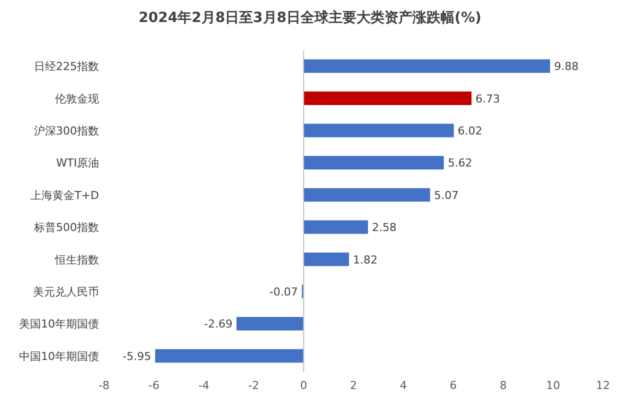  What do you see at coordinates (353, 385) in the screenshot?
I see `x-tick-label: 2` at bounding box center [353, 385].